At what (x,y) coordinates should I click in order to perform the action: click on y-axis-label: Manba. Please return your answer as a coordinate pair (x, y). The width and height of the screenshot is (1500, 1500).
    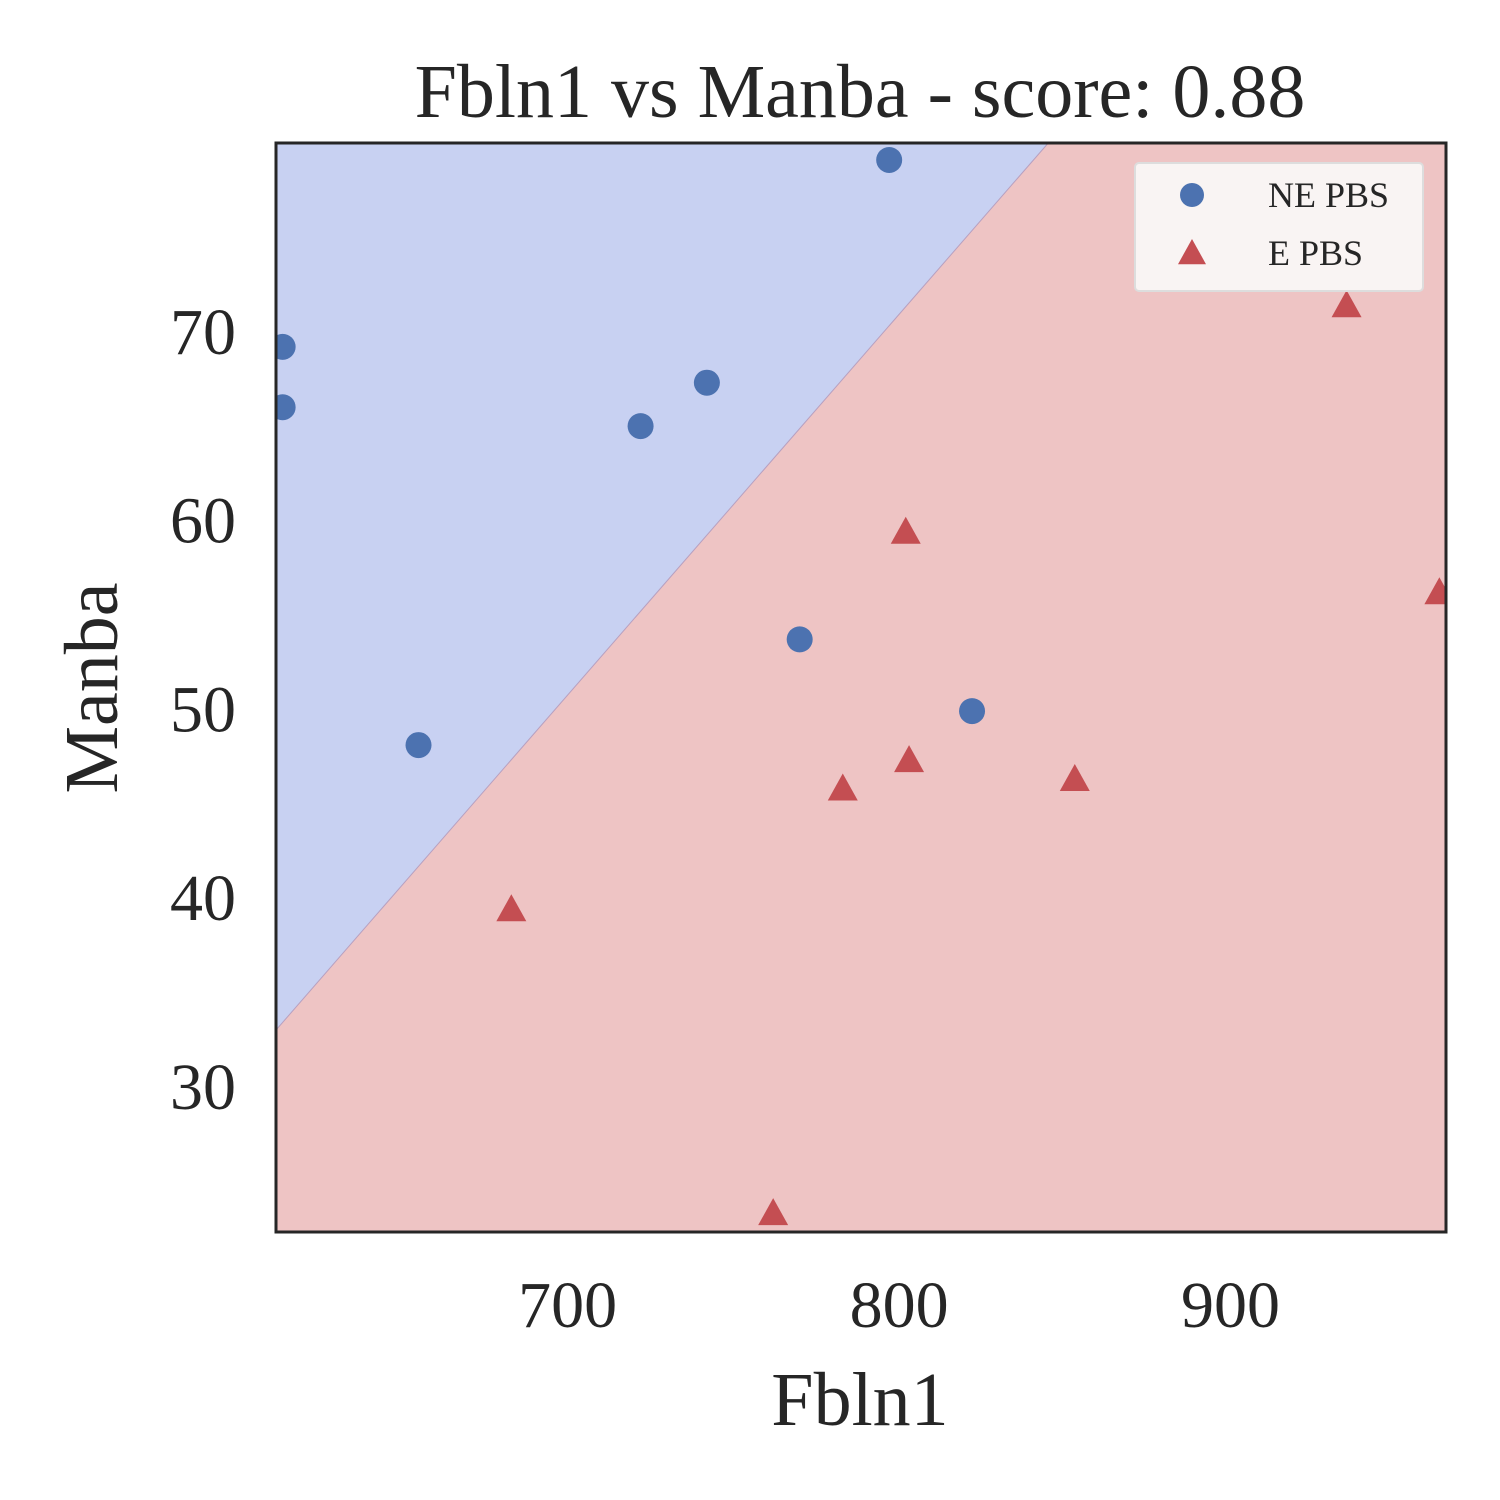
    Looking at the image, I should click on (92, 687).